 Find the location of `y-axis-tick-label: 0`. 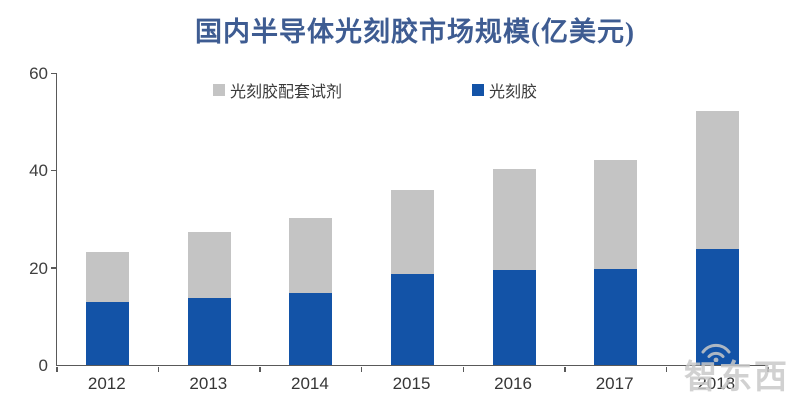

y-axis-tick-label: 0 is located at coordinates (43, 365).